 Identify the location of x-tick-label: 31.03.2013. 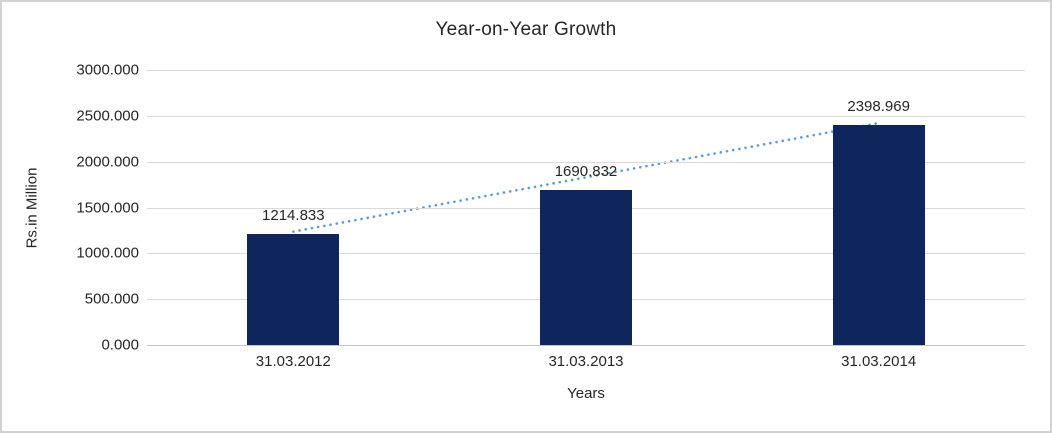
(586, 361).